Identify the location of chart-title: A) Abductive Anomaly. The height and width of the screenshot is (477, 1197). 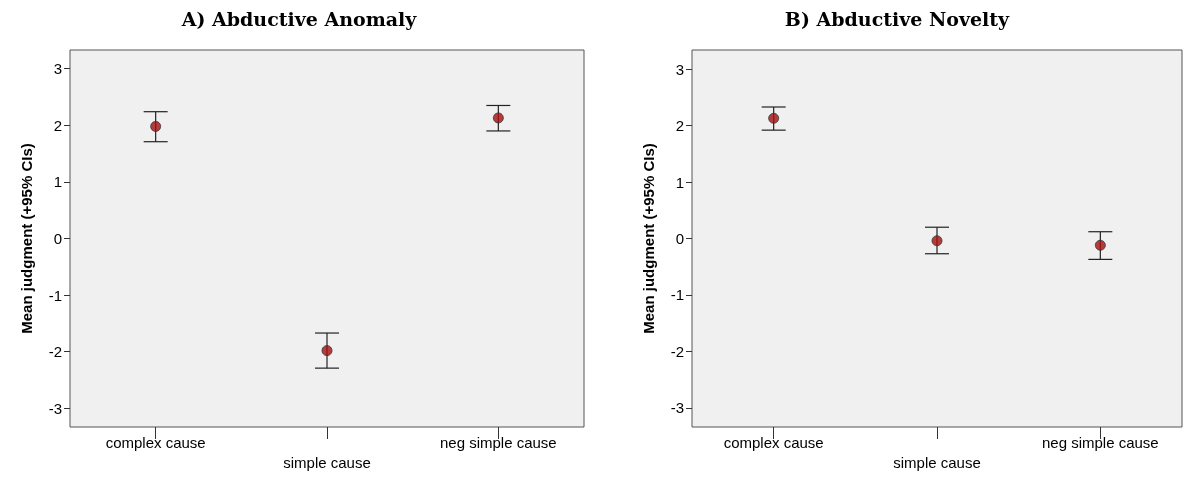
(299, 18).